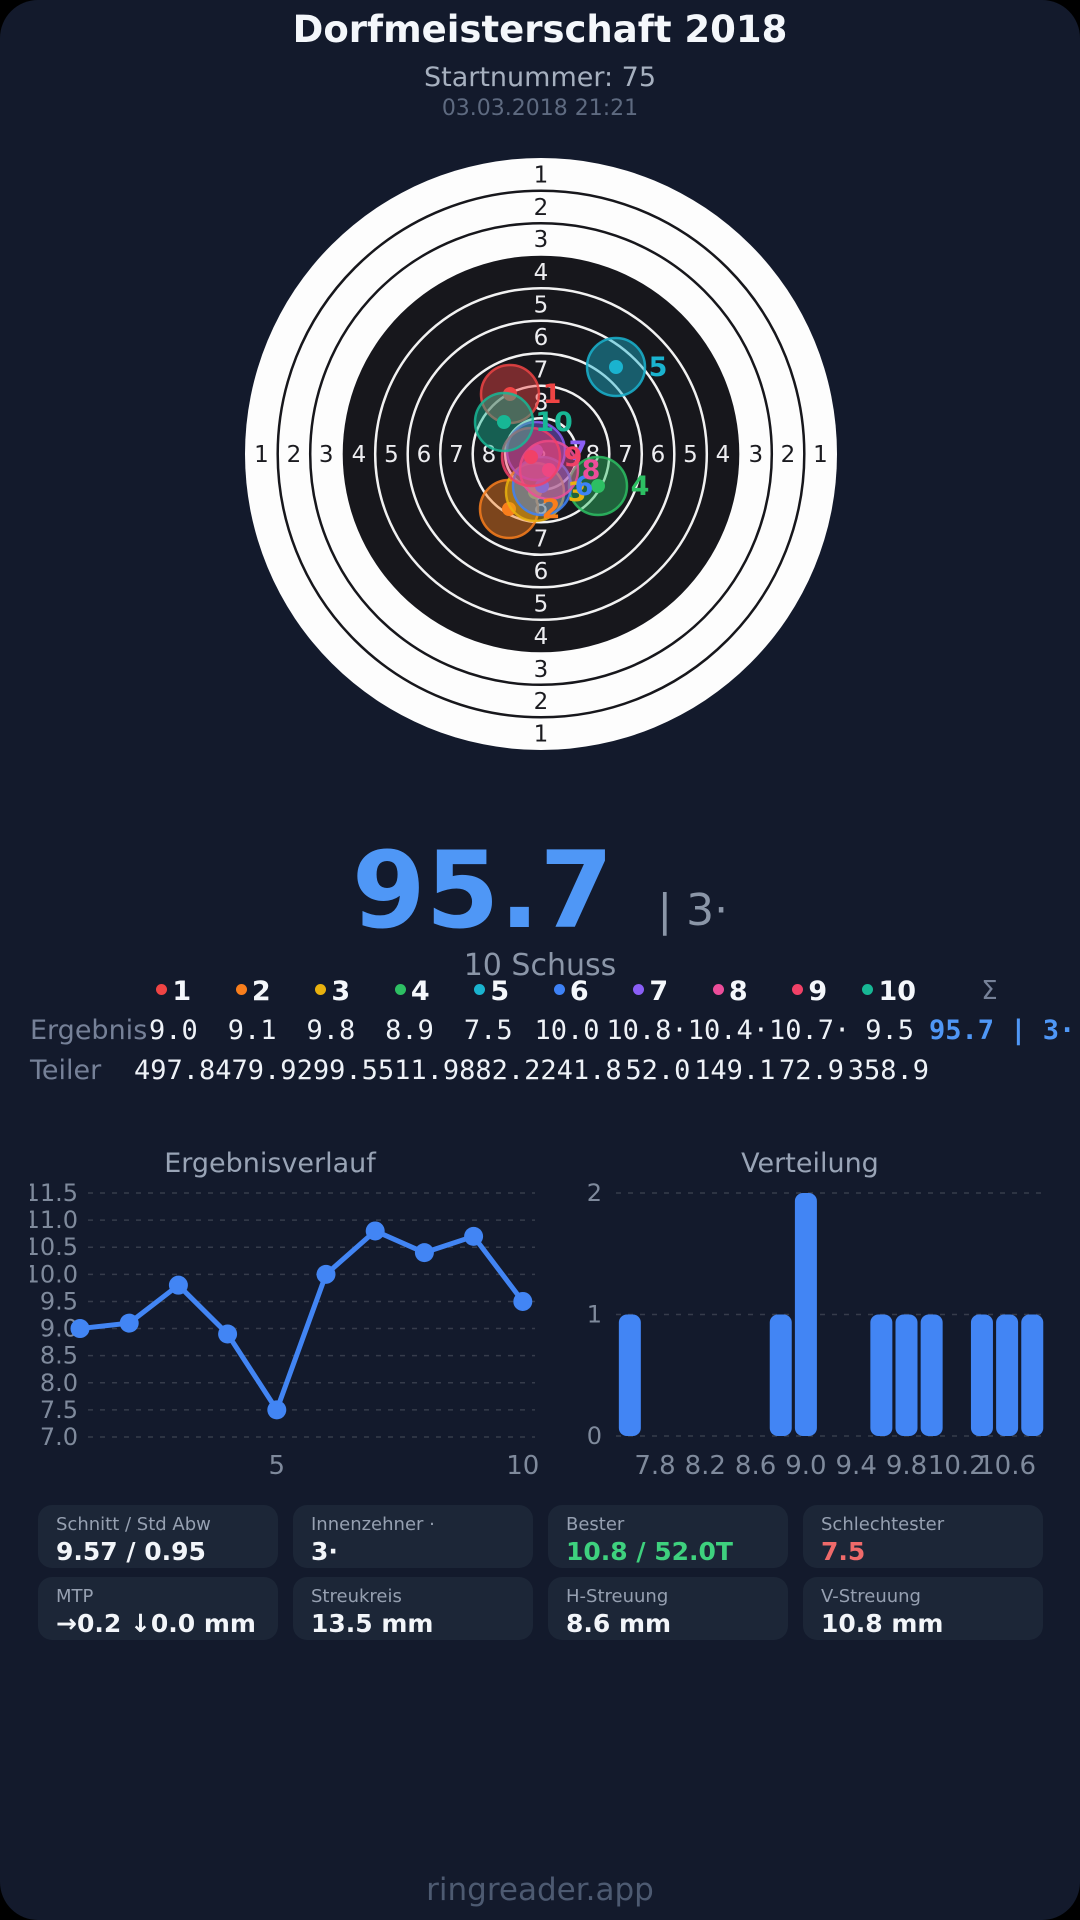  Describe the element at coordinates (174, 991) in the screenshot. I see `legend-shot-1: 1` at that location.